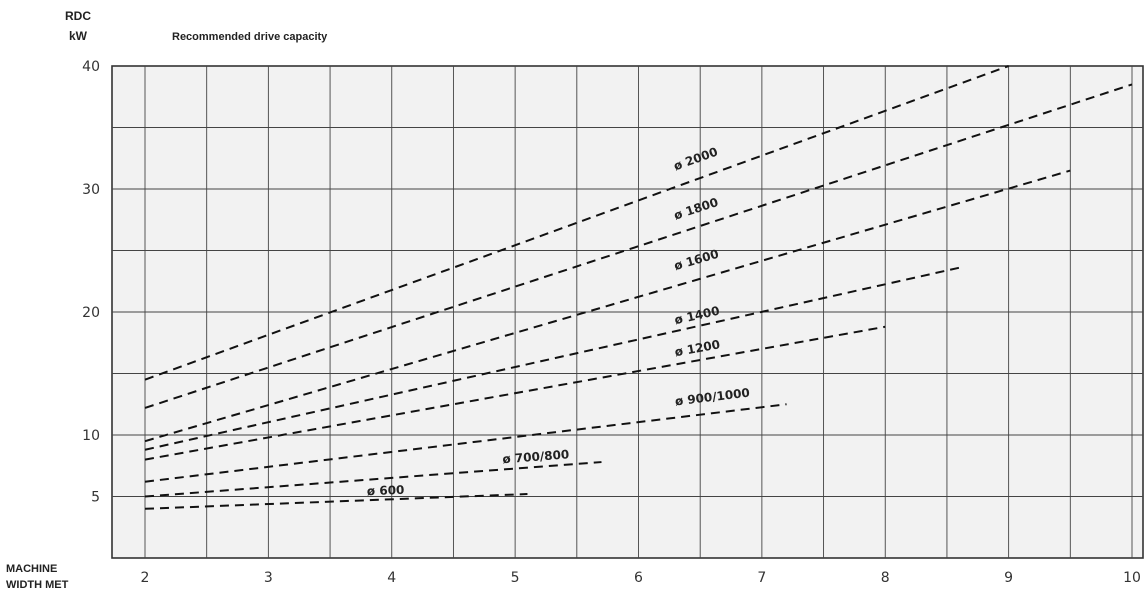  What do you see at coordinates (145, 578) in the screenshot?
I see `x-tick-label: 2` at bounding box center [145, 578].